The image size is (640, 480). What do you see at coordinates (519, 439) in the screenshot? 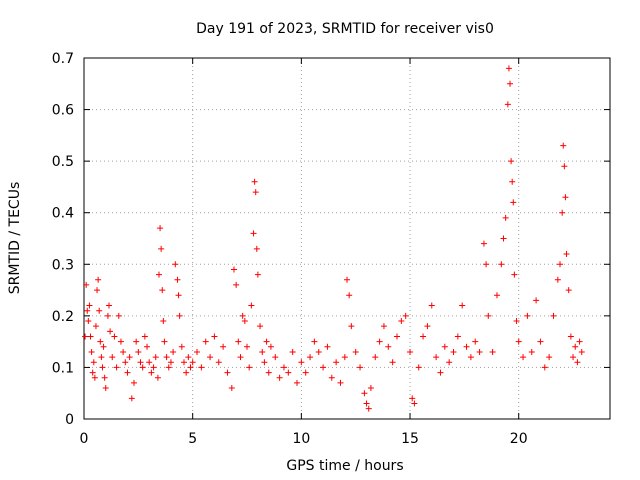
I see `x-tick-label: 20` at bounding box center [519, 439].